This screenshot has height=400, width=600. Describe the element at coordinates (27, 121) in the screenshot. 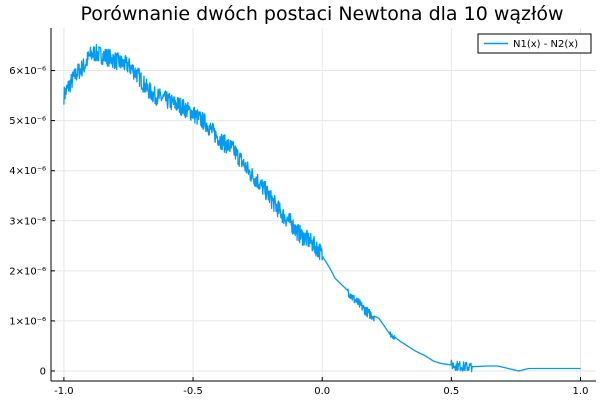

I see `y-tick-label: 5×10⁻⁶` at that location.